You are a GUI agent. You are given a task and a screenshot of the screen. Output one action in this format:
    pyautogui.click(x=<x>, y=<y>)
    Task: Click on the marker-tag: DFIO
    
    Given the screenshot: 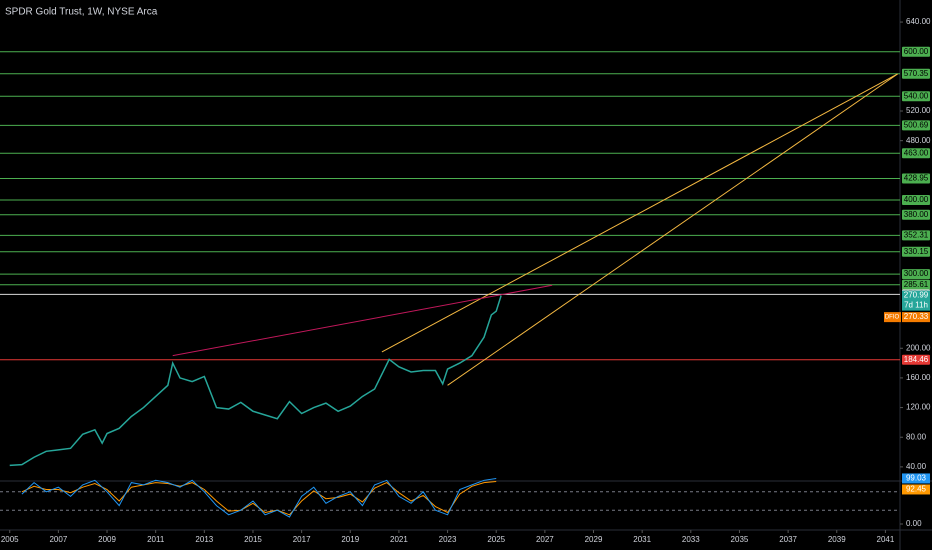 What is the action you would take?
    pyautogui.click(x=892, y=318)
    